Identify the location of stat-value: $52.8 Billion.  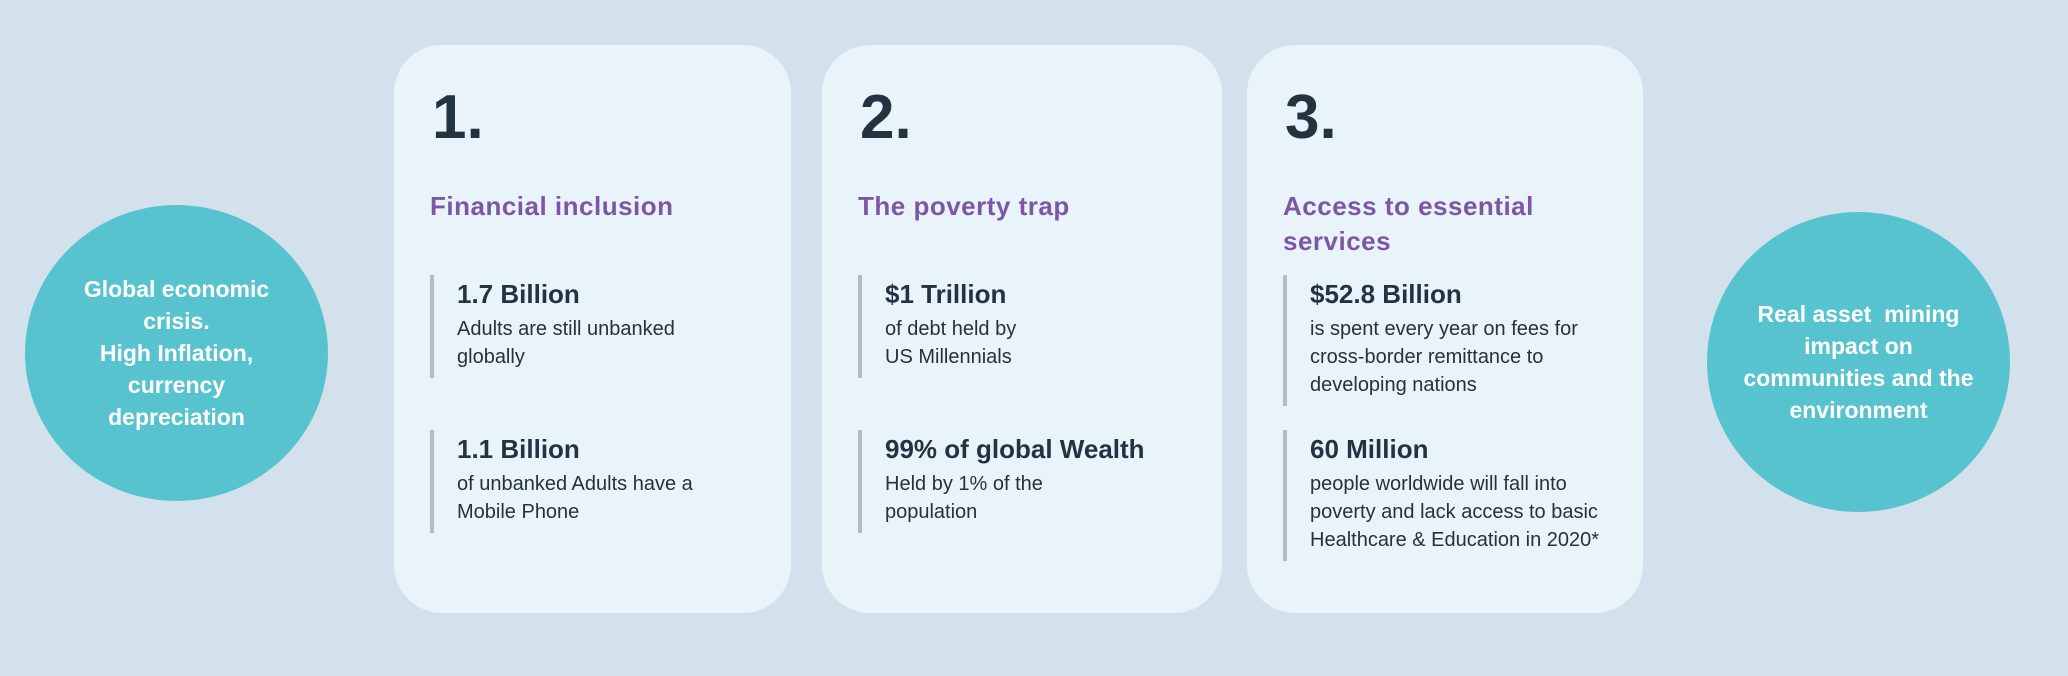
(1386, 294).